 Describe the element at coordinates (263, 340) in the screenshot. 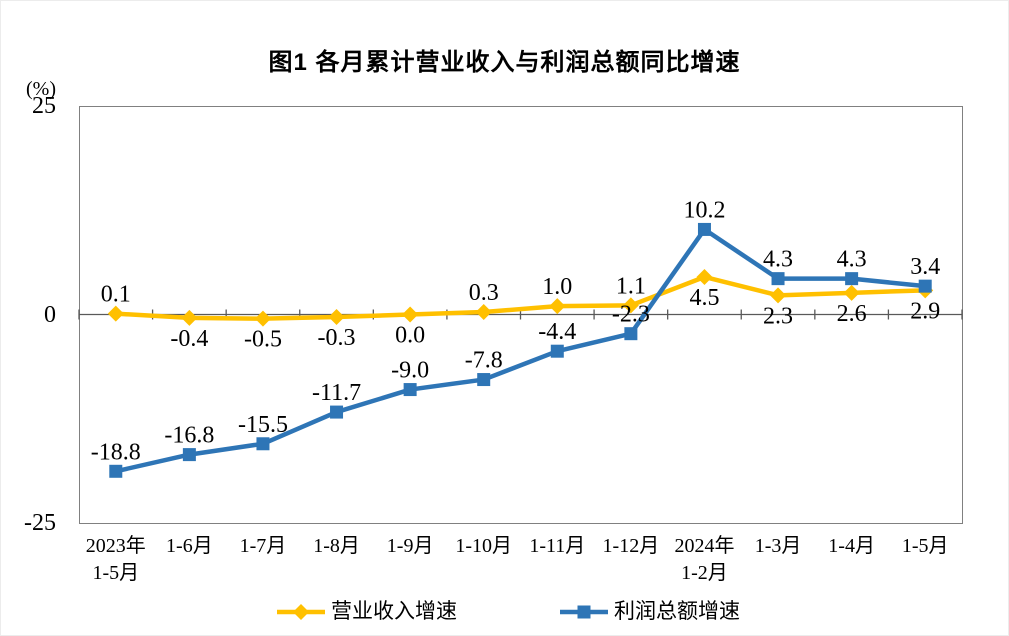

I see `data-label: -0.5` at that location.